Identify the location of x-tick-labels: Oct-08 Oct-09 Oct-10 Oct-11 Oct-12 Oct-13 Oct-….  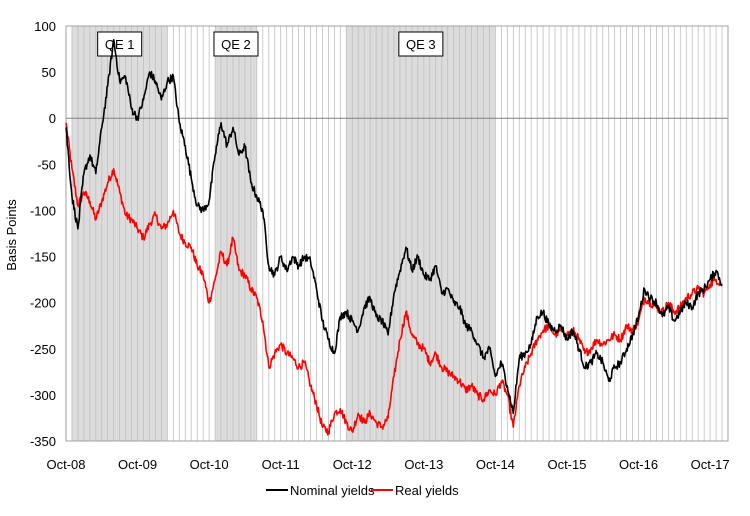
(387, 464).